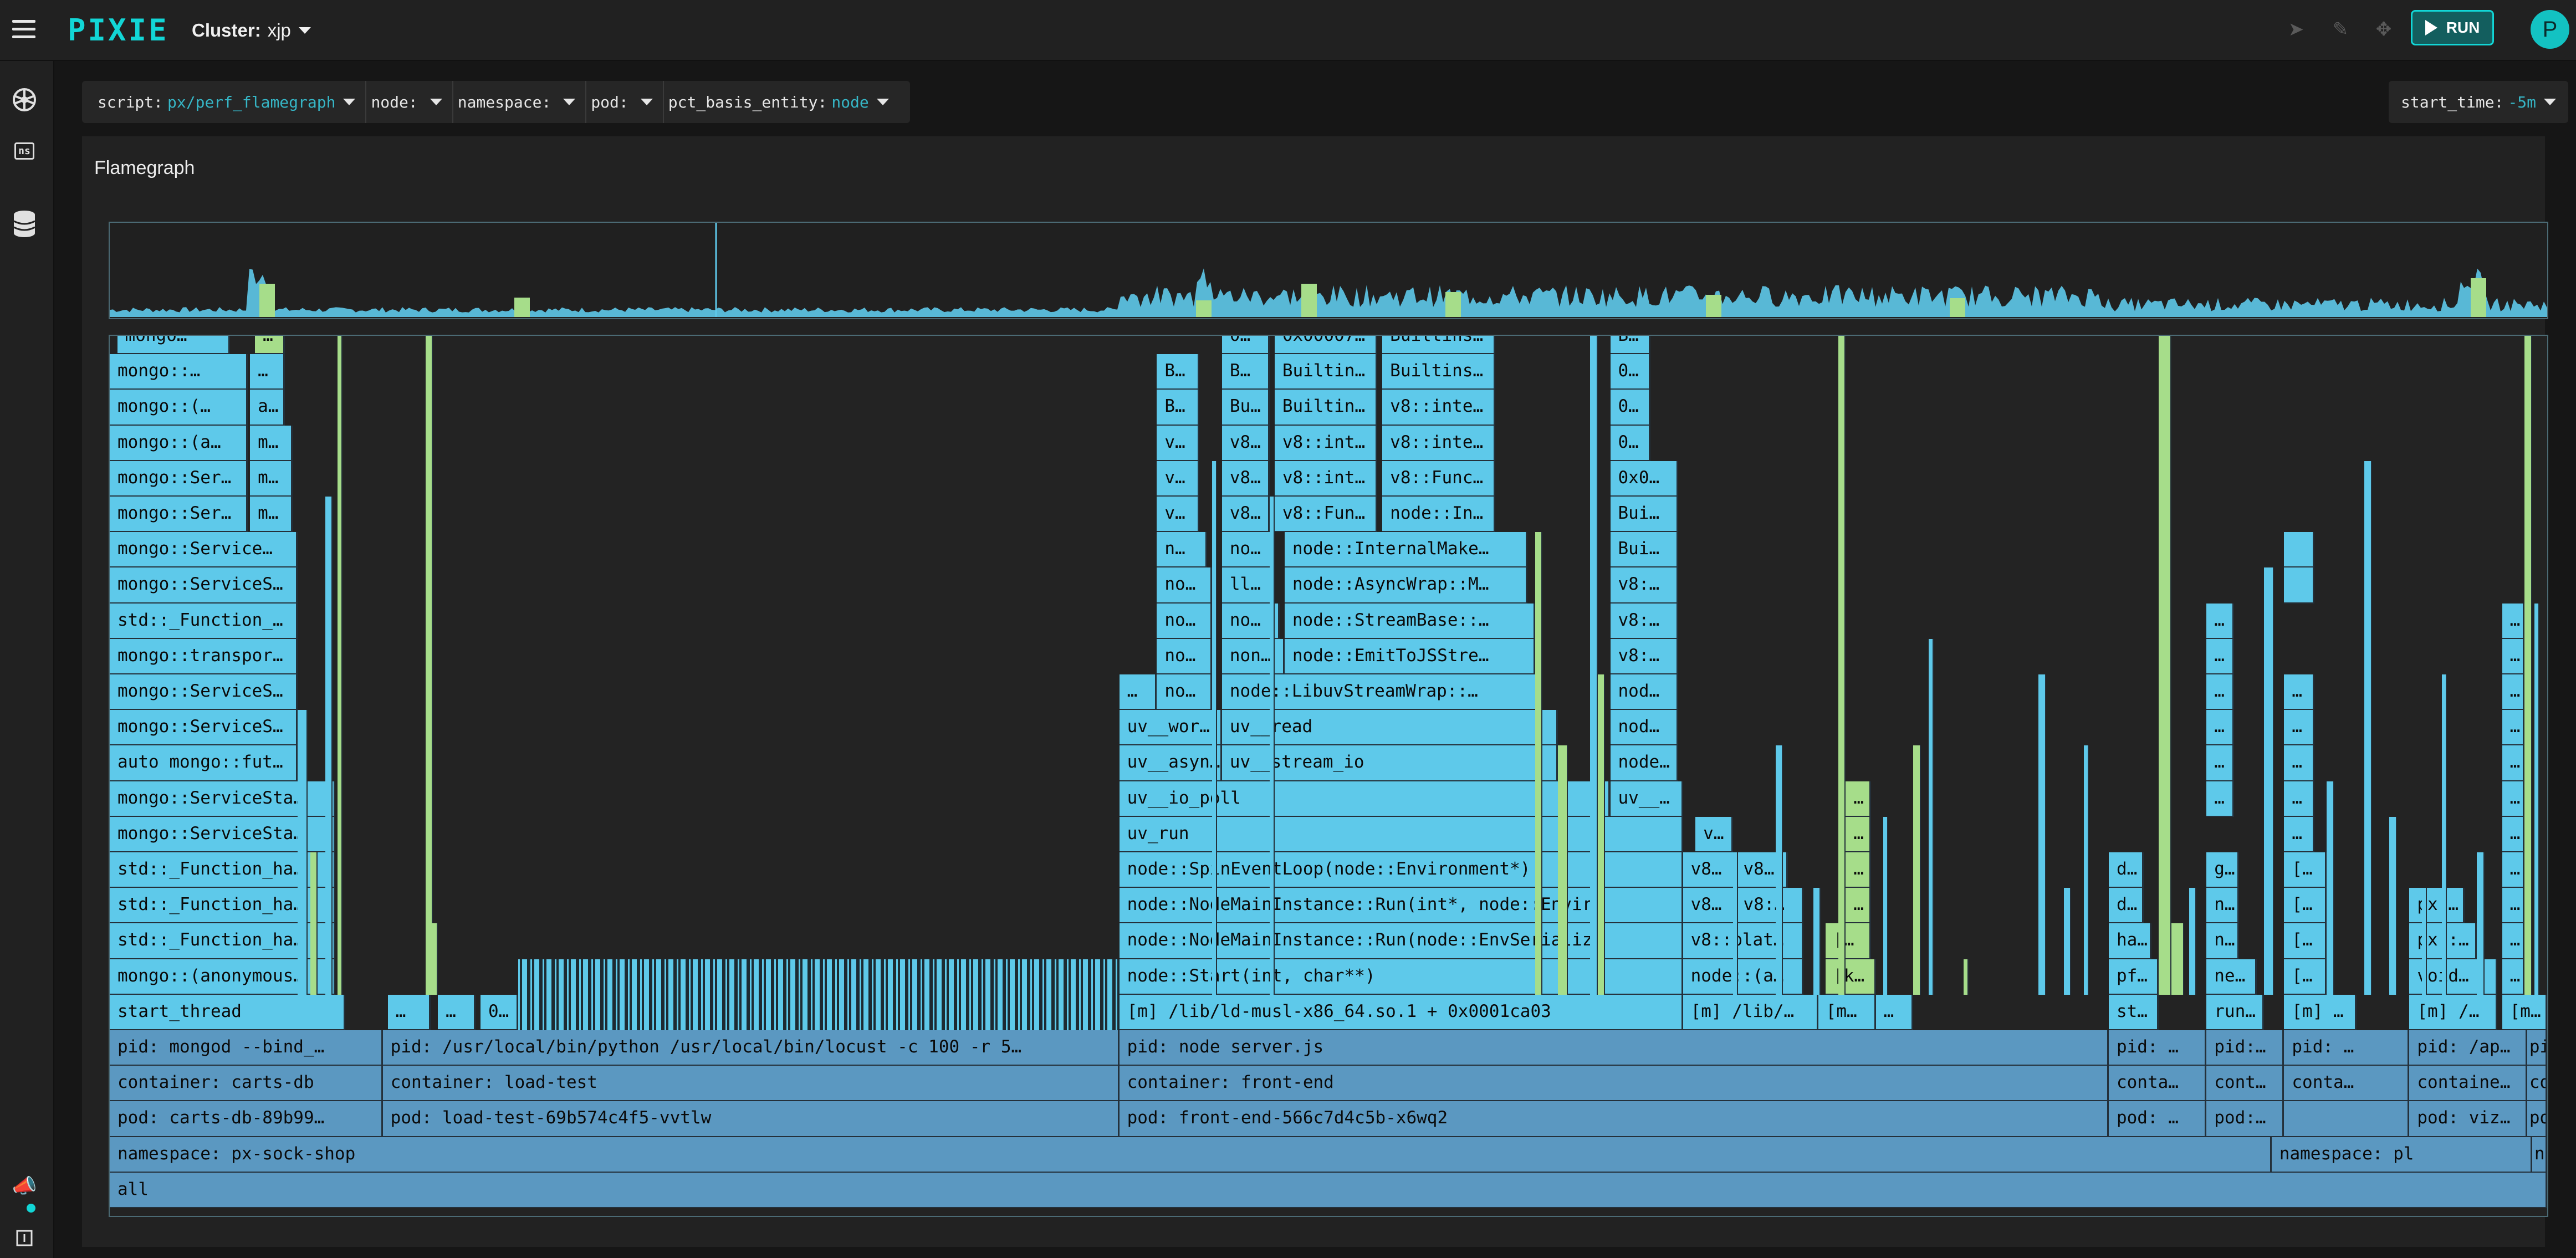 The image size is (2576, 1258). What do you see at coordinates (227, 1012) in the screenshot?
I see `flame-frame: start_thread` at bounding box center [227, 1012].